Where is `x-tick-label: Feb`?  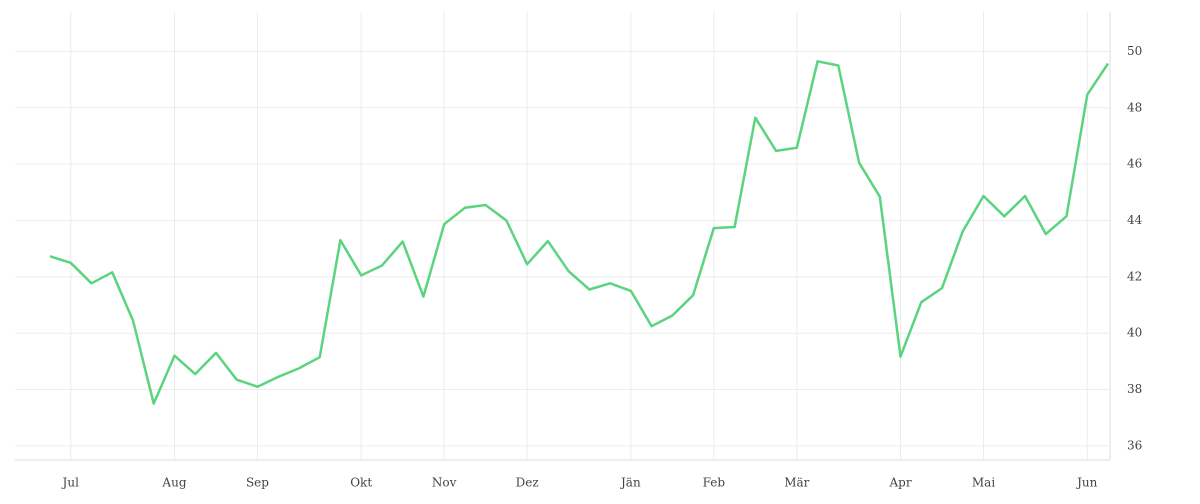
x-tick-label: Feb is located at coordinates (714, 483).